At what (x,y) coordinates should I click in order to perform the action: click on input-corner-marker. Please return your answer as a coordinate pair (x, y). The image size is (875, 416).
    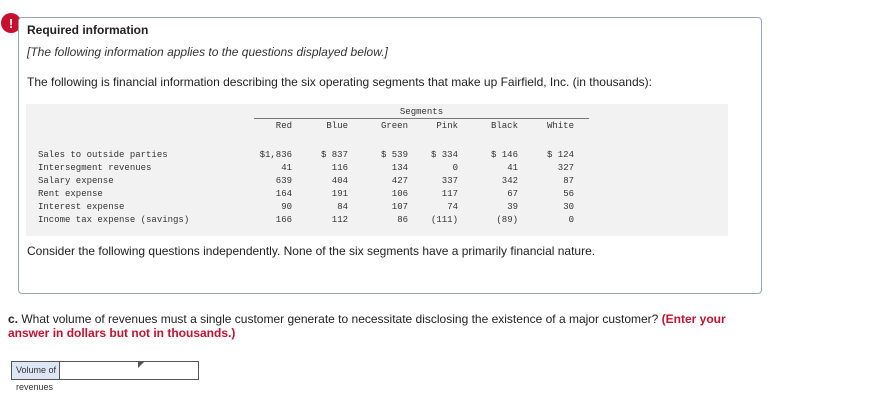
    Looking at the image, I should click on (141, 365).